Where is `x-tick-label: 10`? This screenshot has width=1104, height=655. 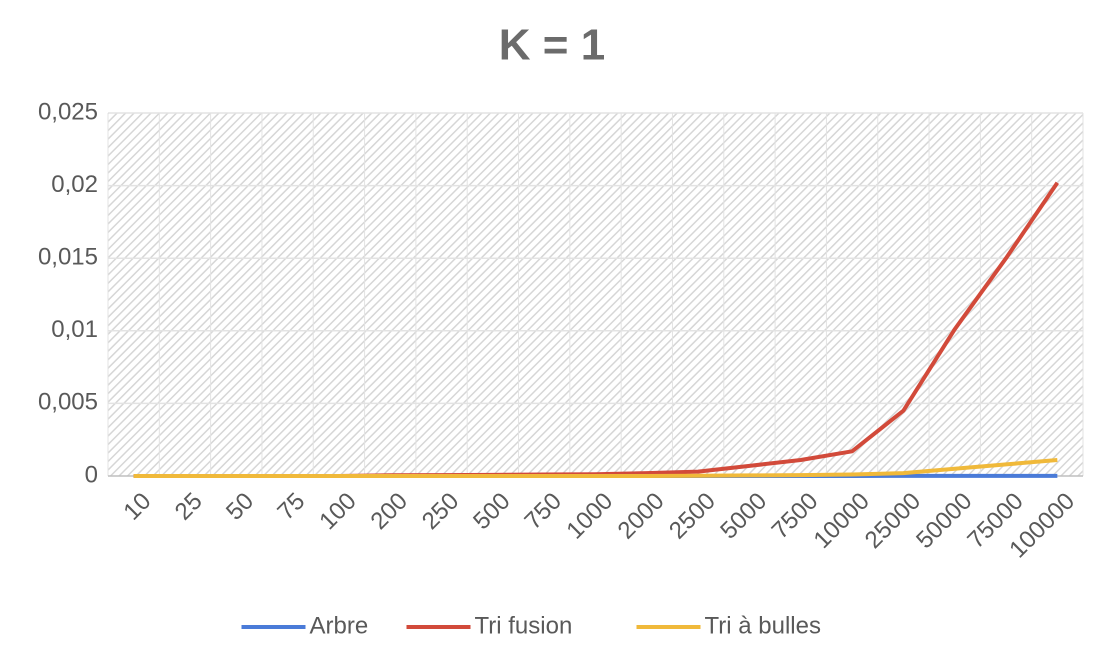 x-tick-label: 10 is located at coordinates (137, 507).